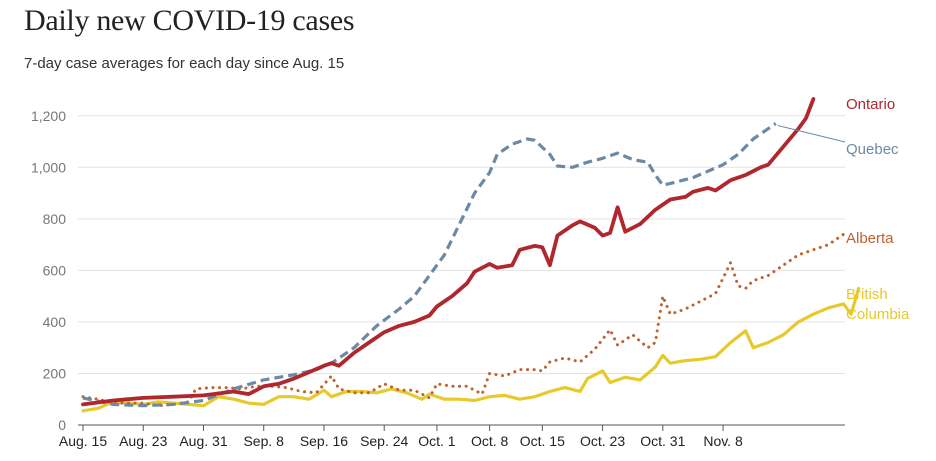  What do you see at coordinates (62, 425) in the screenshot?
I see `y-tick-label: 0` at bounding box center [62, 425].